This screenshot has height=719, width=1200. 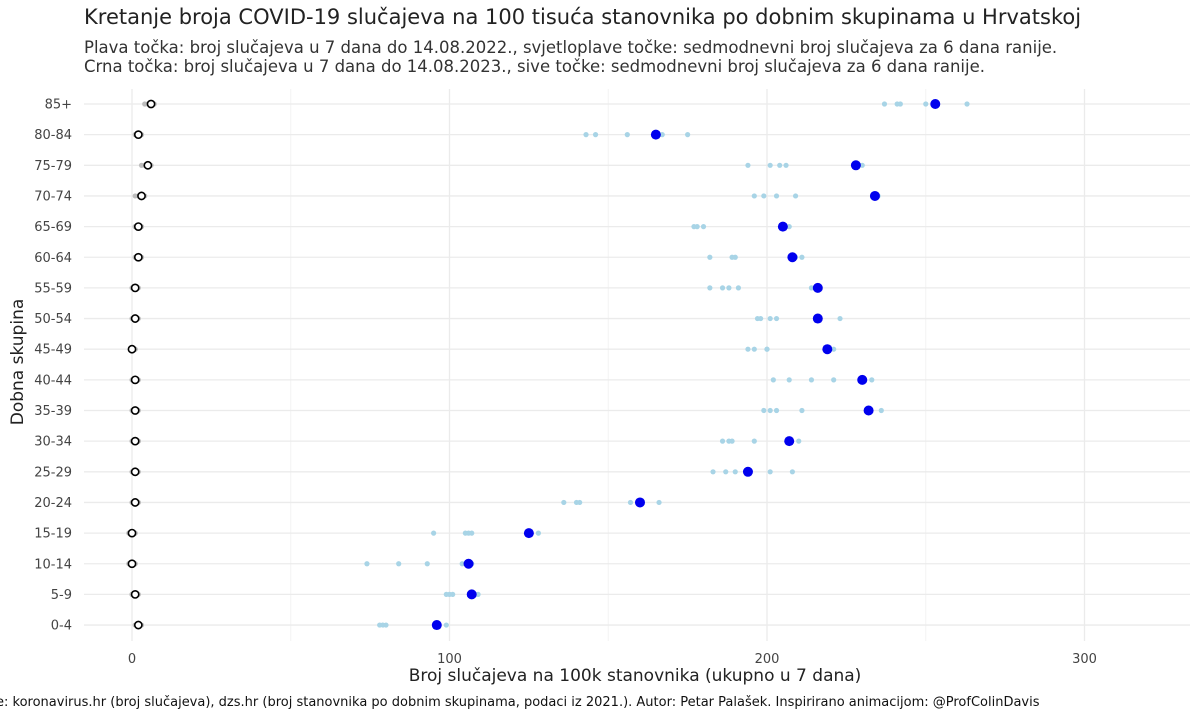 I want to click on y-tick-label: 5-9, so click(x=61, y=595).